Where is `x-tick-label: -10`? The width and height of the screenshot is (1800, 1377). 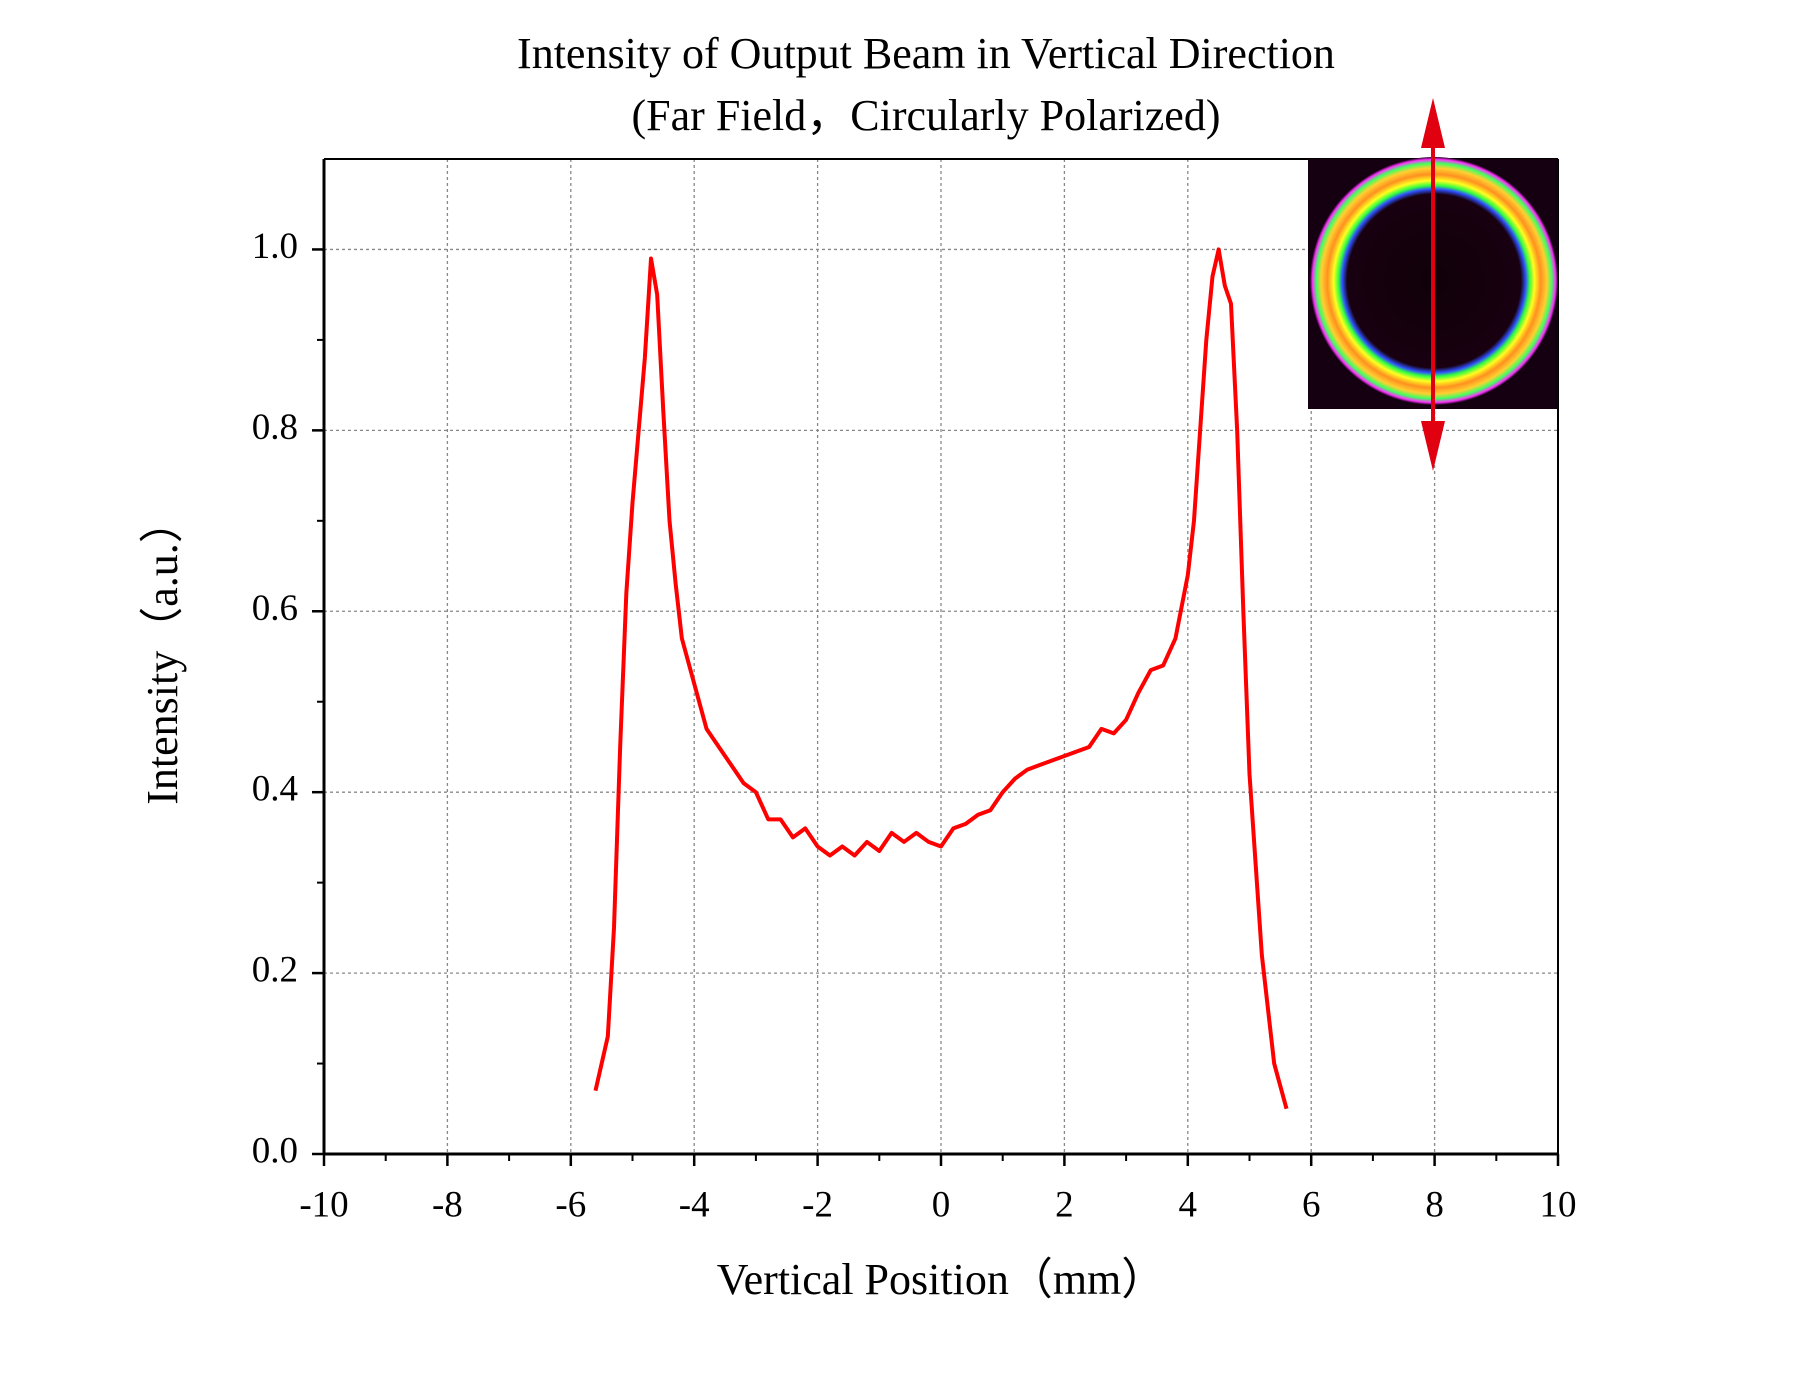
x-tick-label: -10 is located at coordinates (323, 1204).